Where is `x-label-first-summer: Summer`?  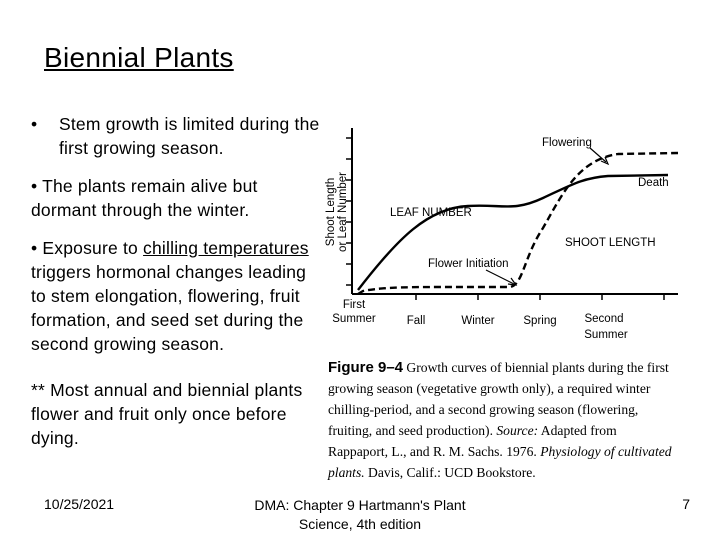
x-label-first-summer: Summer is located at coordinates (354, 319).